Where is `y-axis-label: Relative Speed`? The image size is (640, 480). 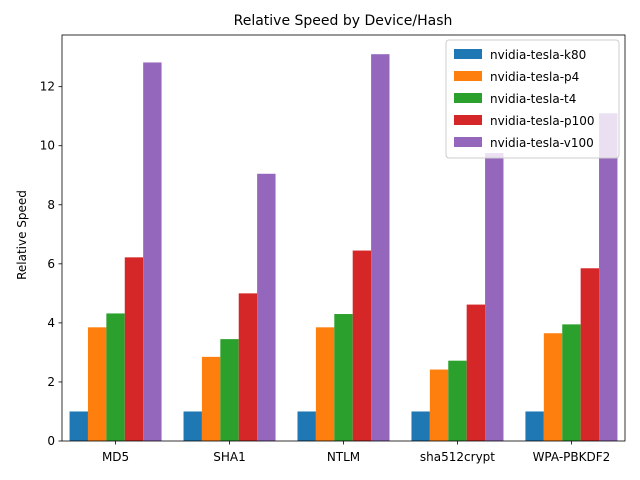
y-axis-label: Relative Speed is located at coordinates (22, 235).